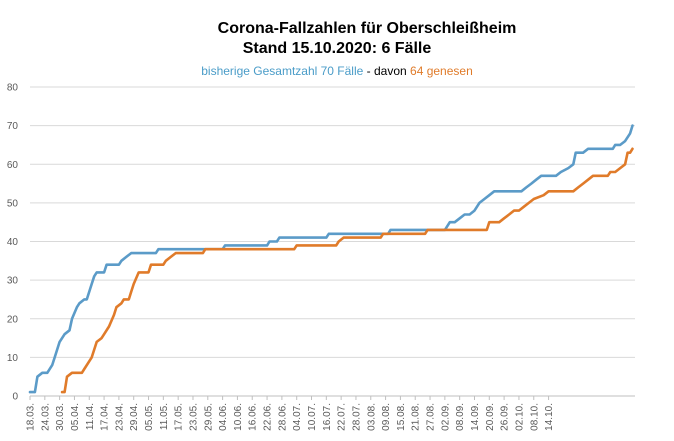 Image resolution: width=674 pixels, height=441 pixels. I want to click on x-tick-label: 18.03., so click(31, 417).